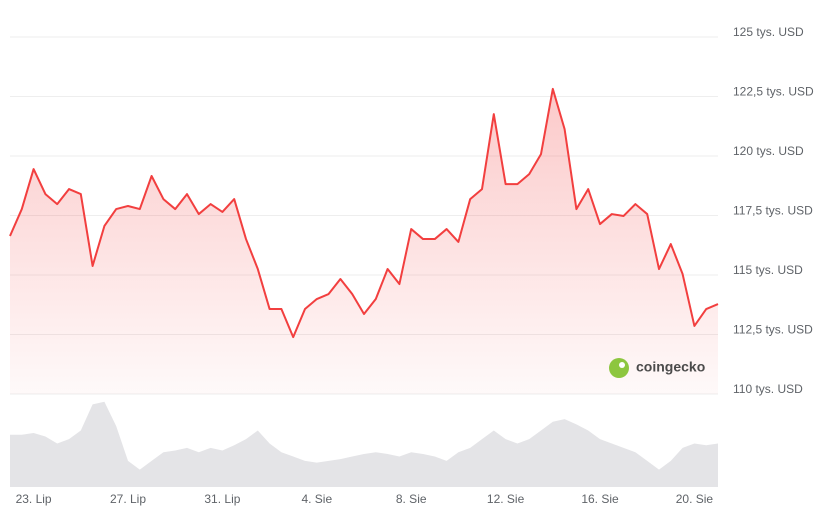 Image resolution: width=838 pixels, height=521 pixels. Describe the element at coordinates (773, 211) in the screenshot. I see `y-tick-label: 117,5 tys. USD` at that location.